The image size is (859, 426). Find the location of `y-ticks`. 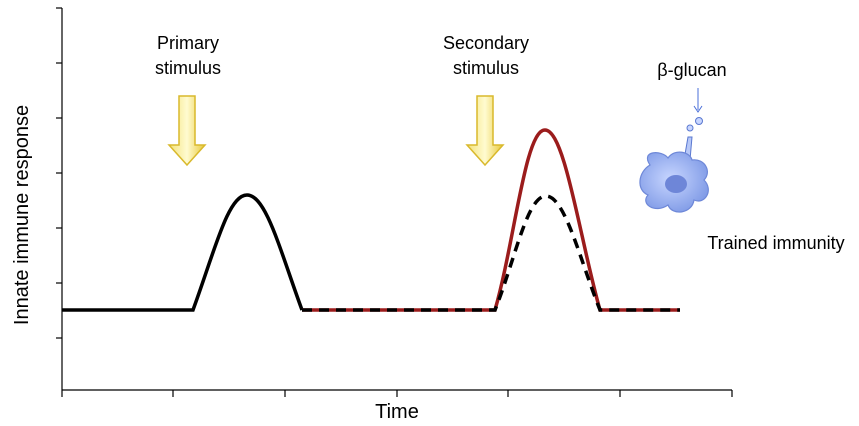

y-ticks is located at coordinates (59, 173).